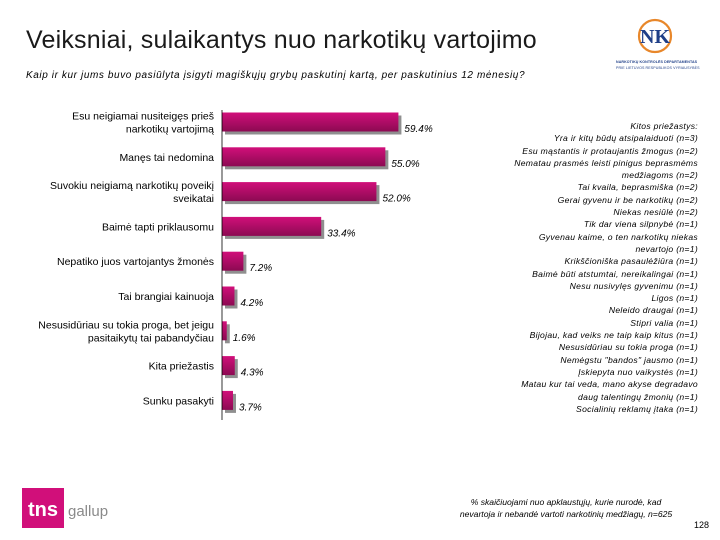 The height and width of the screenshot is (540, 720). I want to click on data-label: 7.2%, so click(260, 268).